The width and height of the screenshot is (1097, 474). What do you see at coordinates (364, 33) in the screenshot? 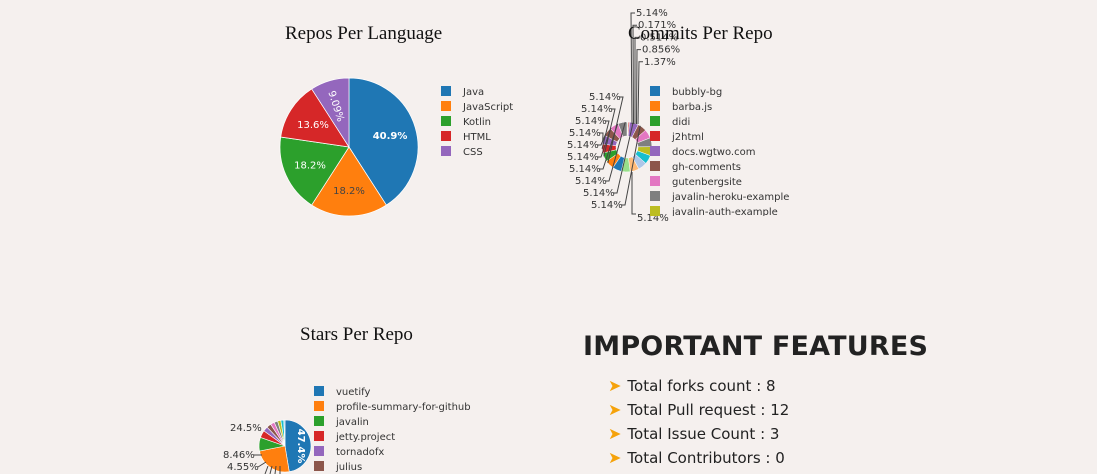
I see `languages-chart-title: Repos Per Language` at bounding box center [364, 33].